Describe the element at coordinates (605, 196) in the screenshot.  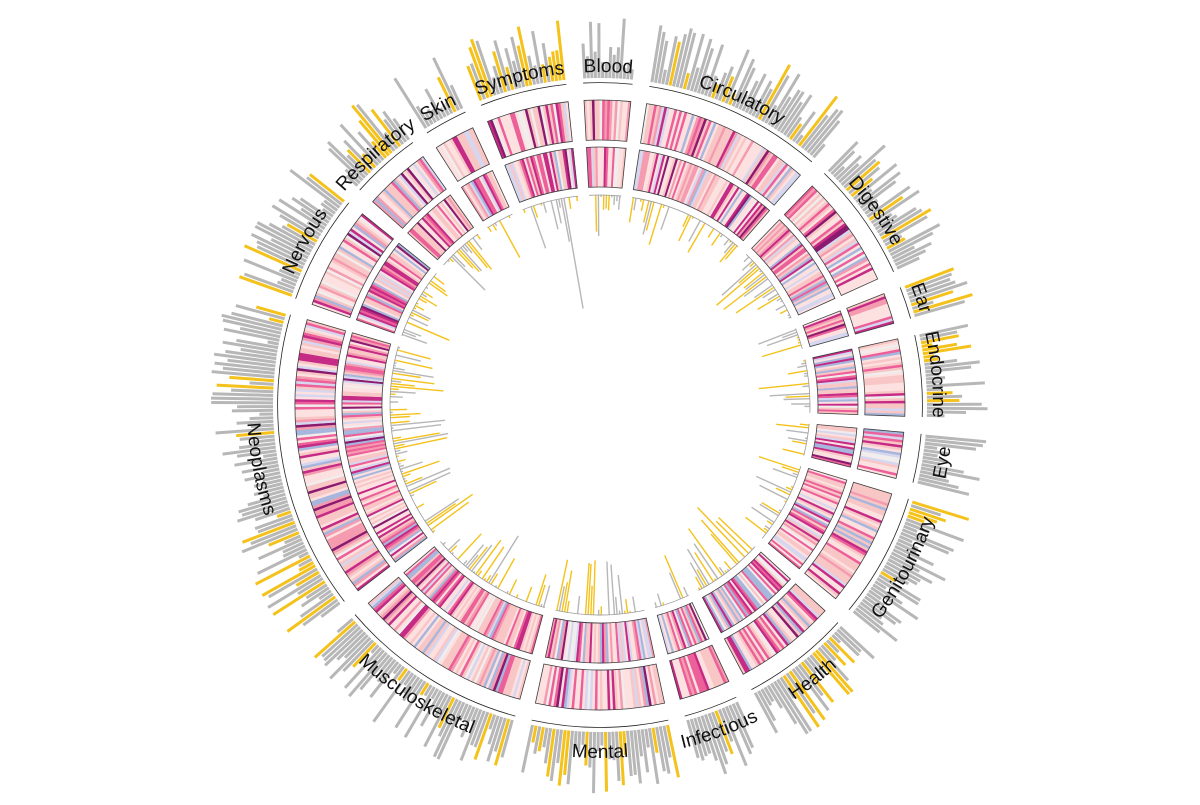
I see `inner-baseline-blood` at that location.